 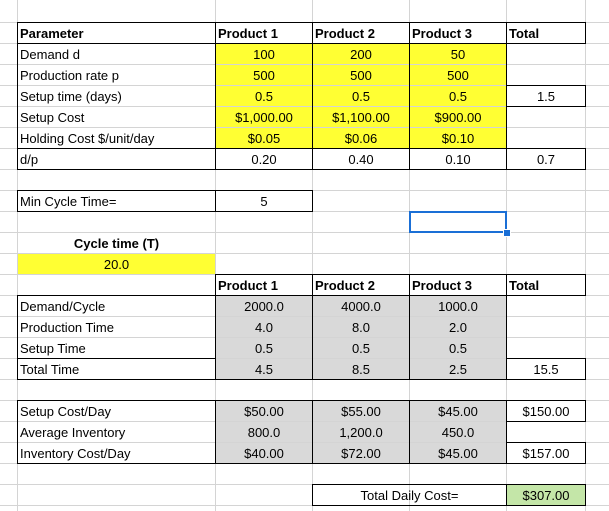 What do you see at coordinates (71, 96) in the screenshot?
I see `params-label: Setup time (days)` at bounding box center [71, 96].